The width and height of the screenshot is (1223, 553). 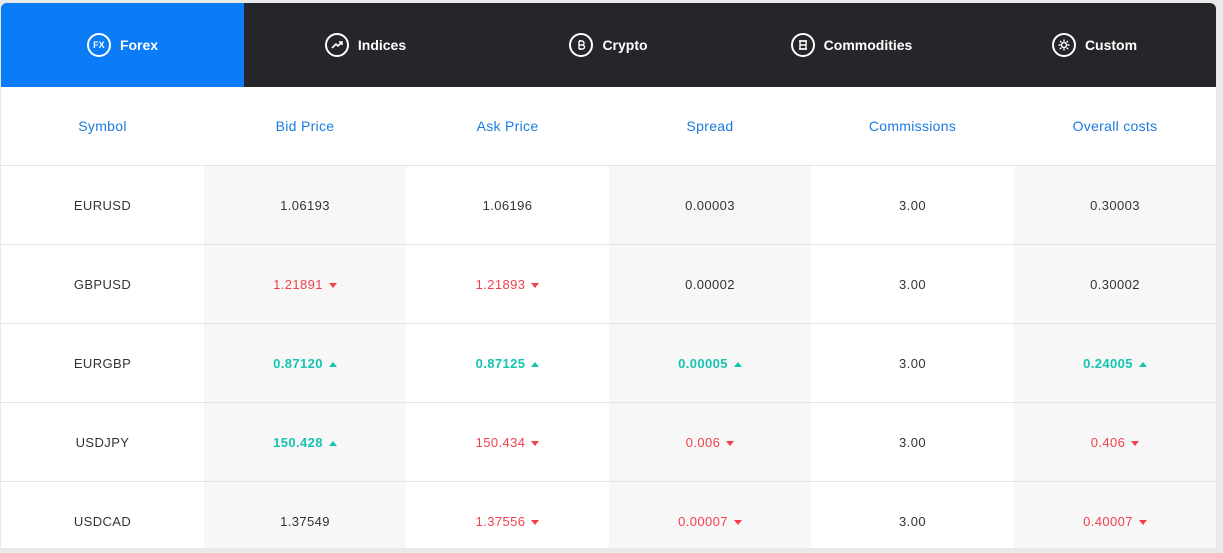 I want to click on tab-label: Indices, so click(x=382, y=45).